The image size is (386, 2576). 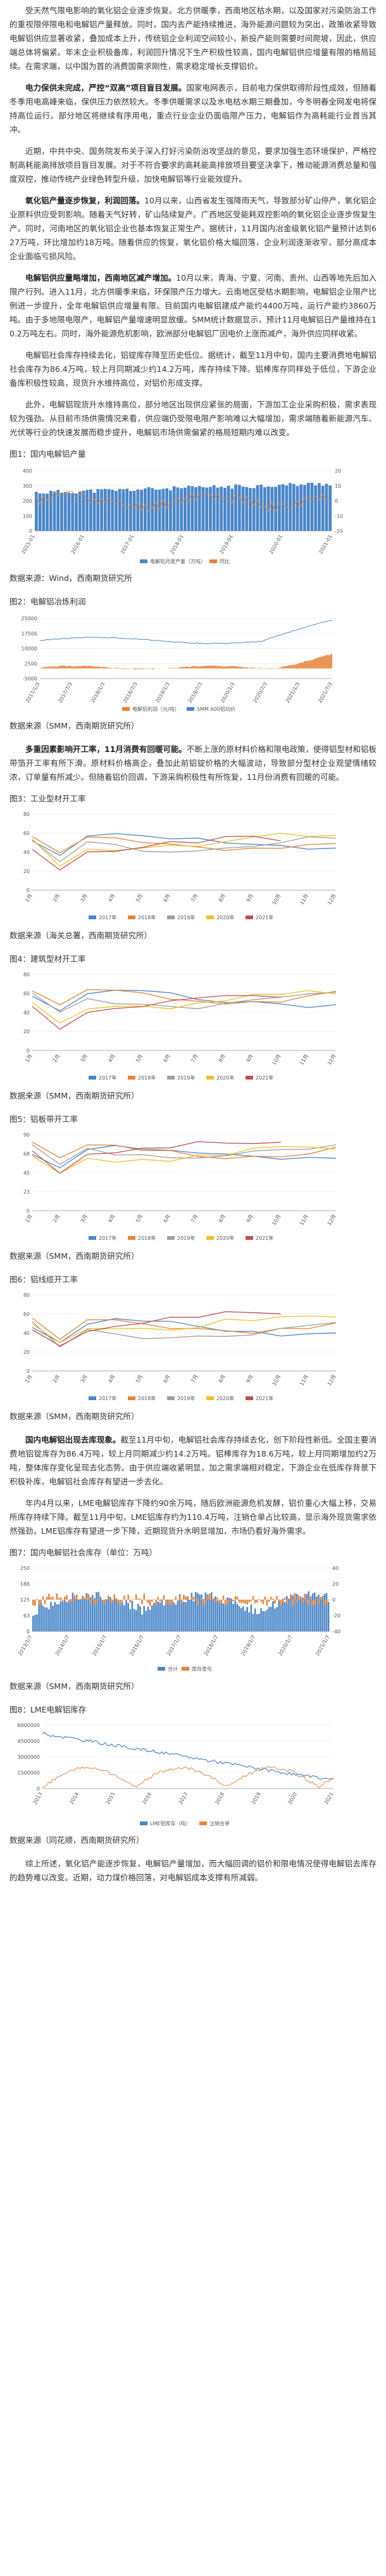 What do you see at coordinates (78, 545) in the screenshot?
I see `x-tick-label: 2016-01` at bounding box center [78, 545].